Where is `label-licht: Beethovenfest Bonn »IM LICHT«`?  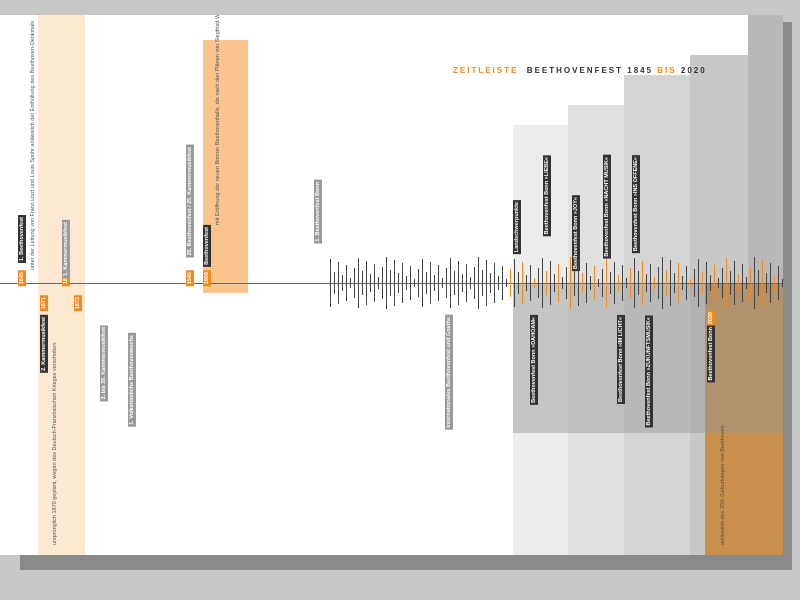
label-licht: Beethovenfest Bonn »IM LICHT« is located at coordinates (621, 359).